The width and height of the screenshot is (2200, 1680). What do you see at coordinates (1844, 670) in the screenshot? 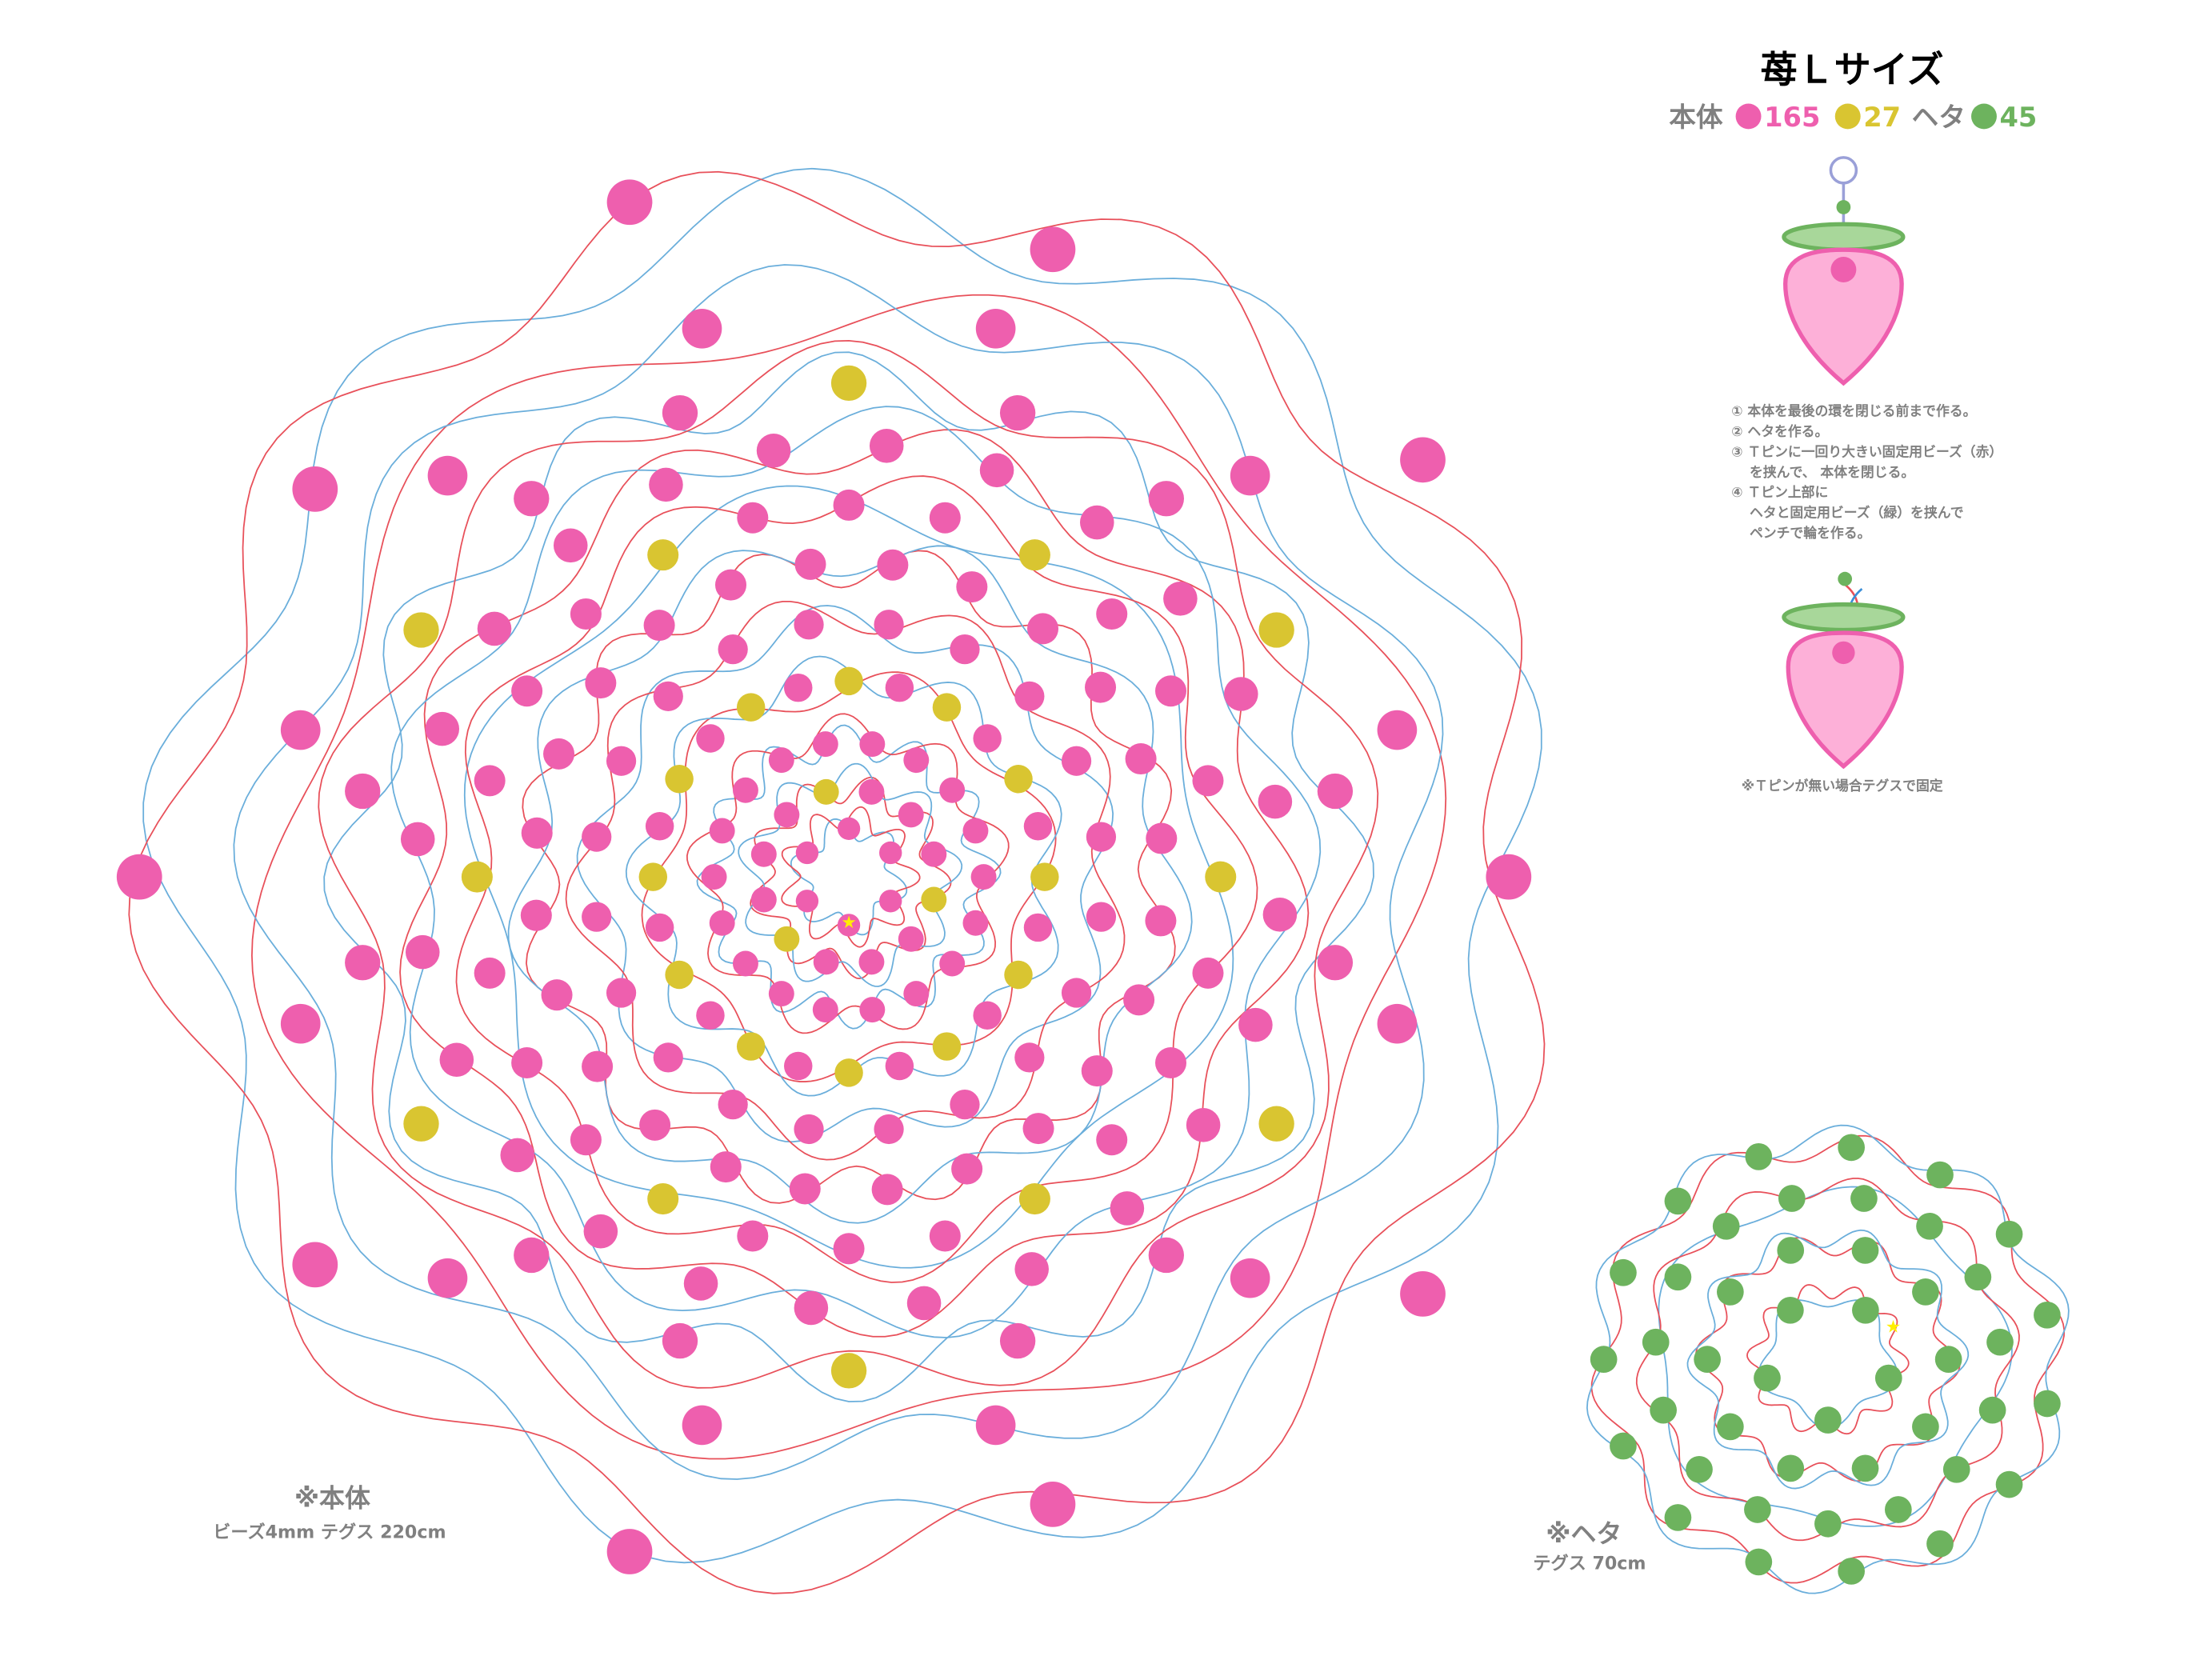
I see `strawberry-thread-illustration` at bounding box center [1844, 670].